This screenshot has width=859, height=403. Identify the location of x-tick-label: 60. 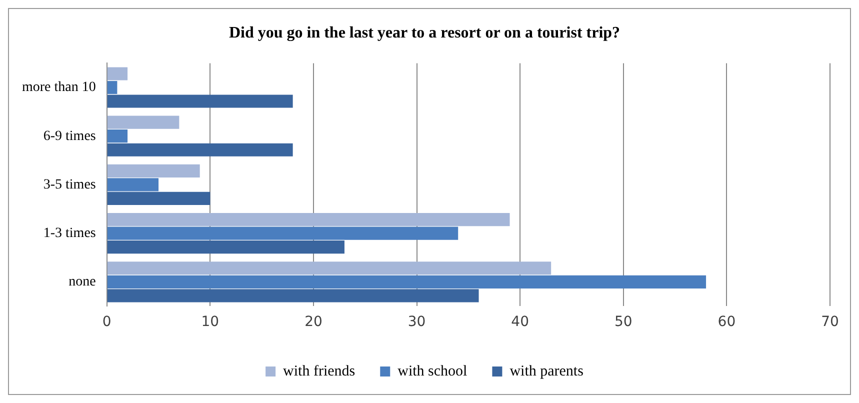
(727, 322).